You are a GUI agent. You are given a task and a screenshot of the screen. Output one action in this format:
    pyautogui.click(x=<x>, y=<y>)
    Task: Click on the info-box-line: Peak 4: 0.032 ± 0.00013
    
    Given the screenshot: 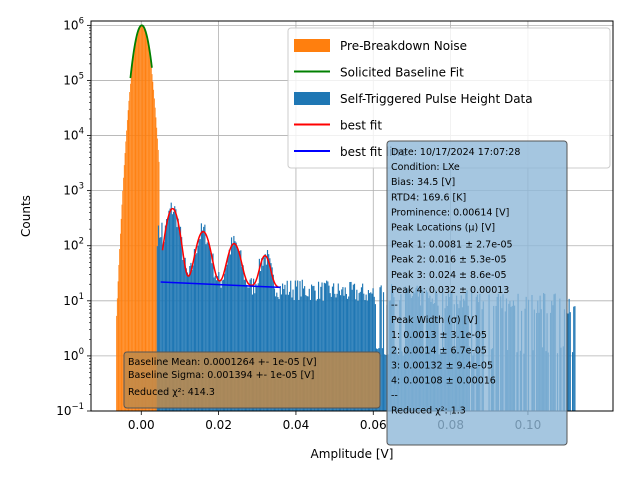 What is the action you would take?
    pyautogui.click(x=450, y=290)
    